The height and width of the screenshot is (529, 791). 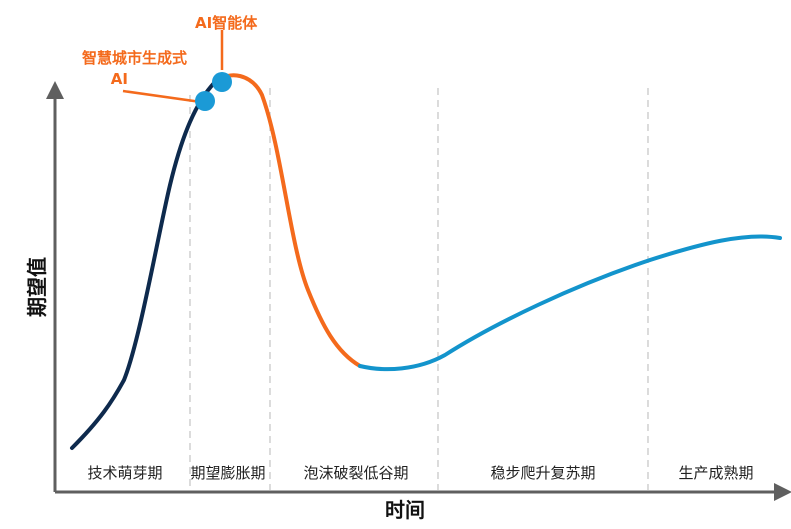 What do you see at coordinates (226, 23) in the screenshot?
I see `annotation-ai-agent: AI智能体` at bounding box center [226, 23].